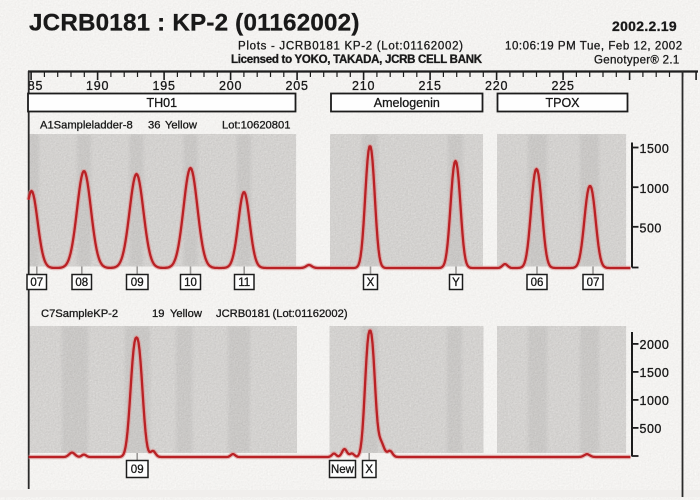 The image size is (700, 500). What do you see at coordinates (537, 283) in the screenshot?
I see `svg-text: 06` at bounding box center [537, 283].